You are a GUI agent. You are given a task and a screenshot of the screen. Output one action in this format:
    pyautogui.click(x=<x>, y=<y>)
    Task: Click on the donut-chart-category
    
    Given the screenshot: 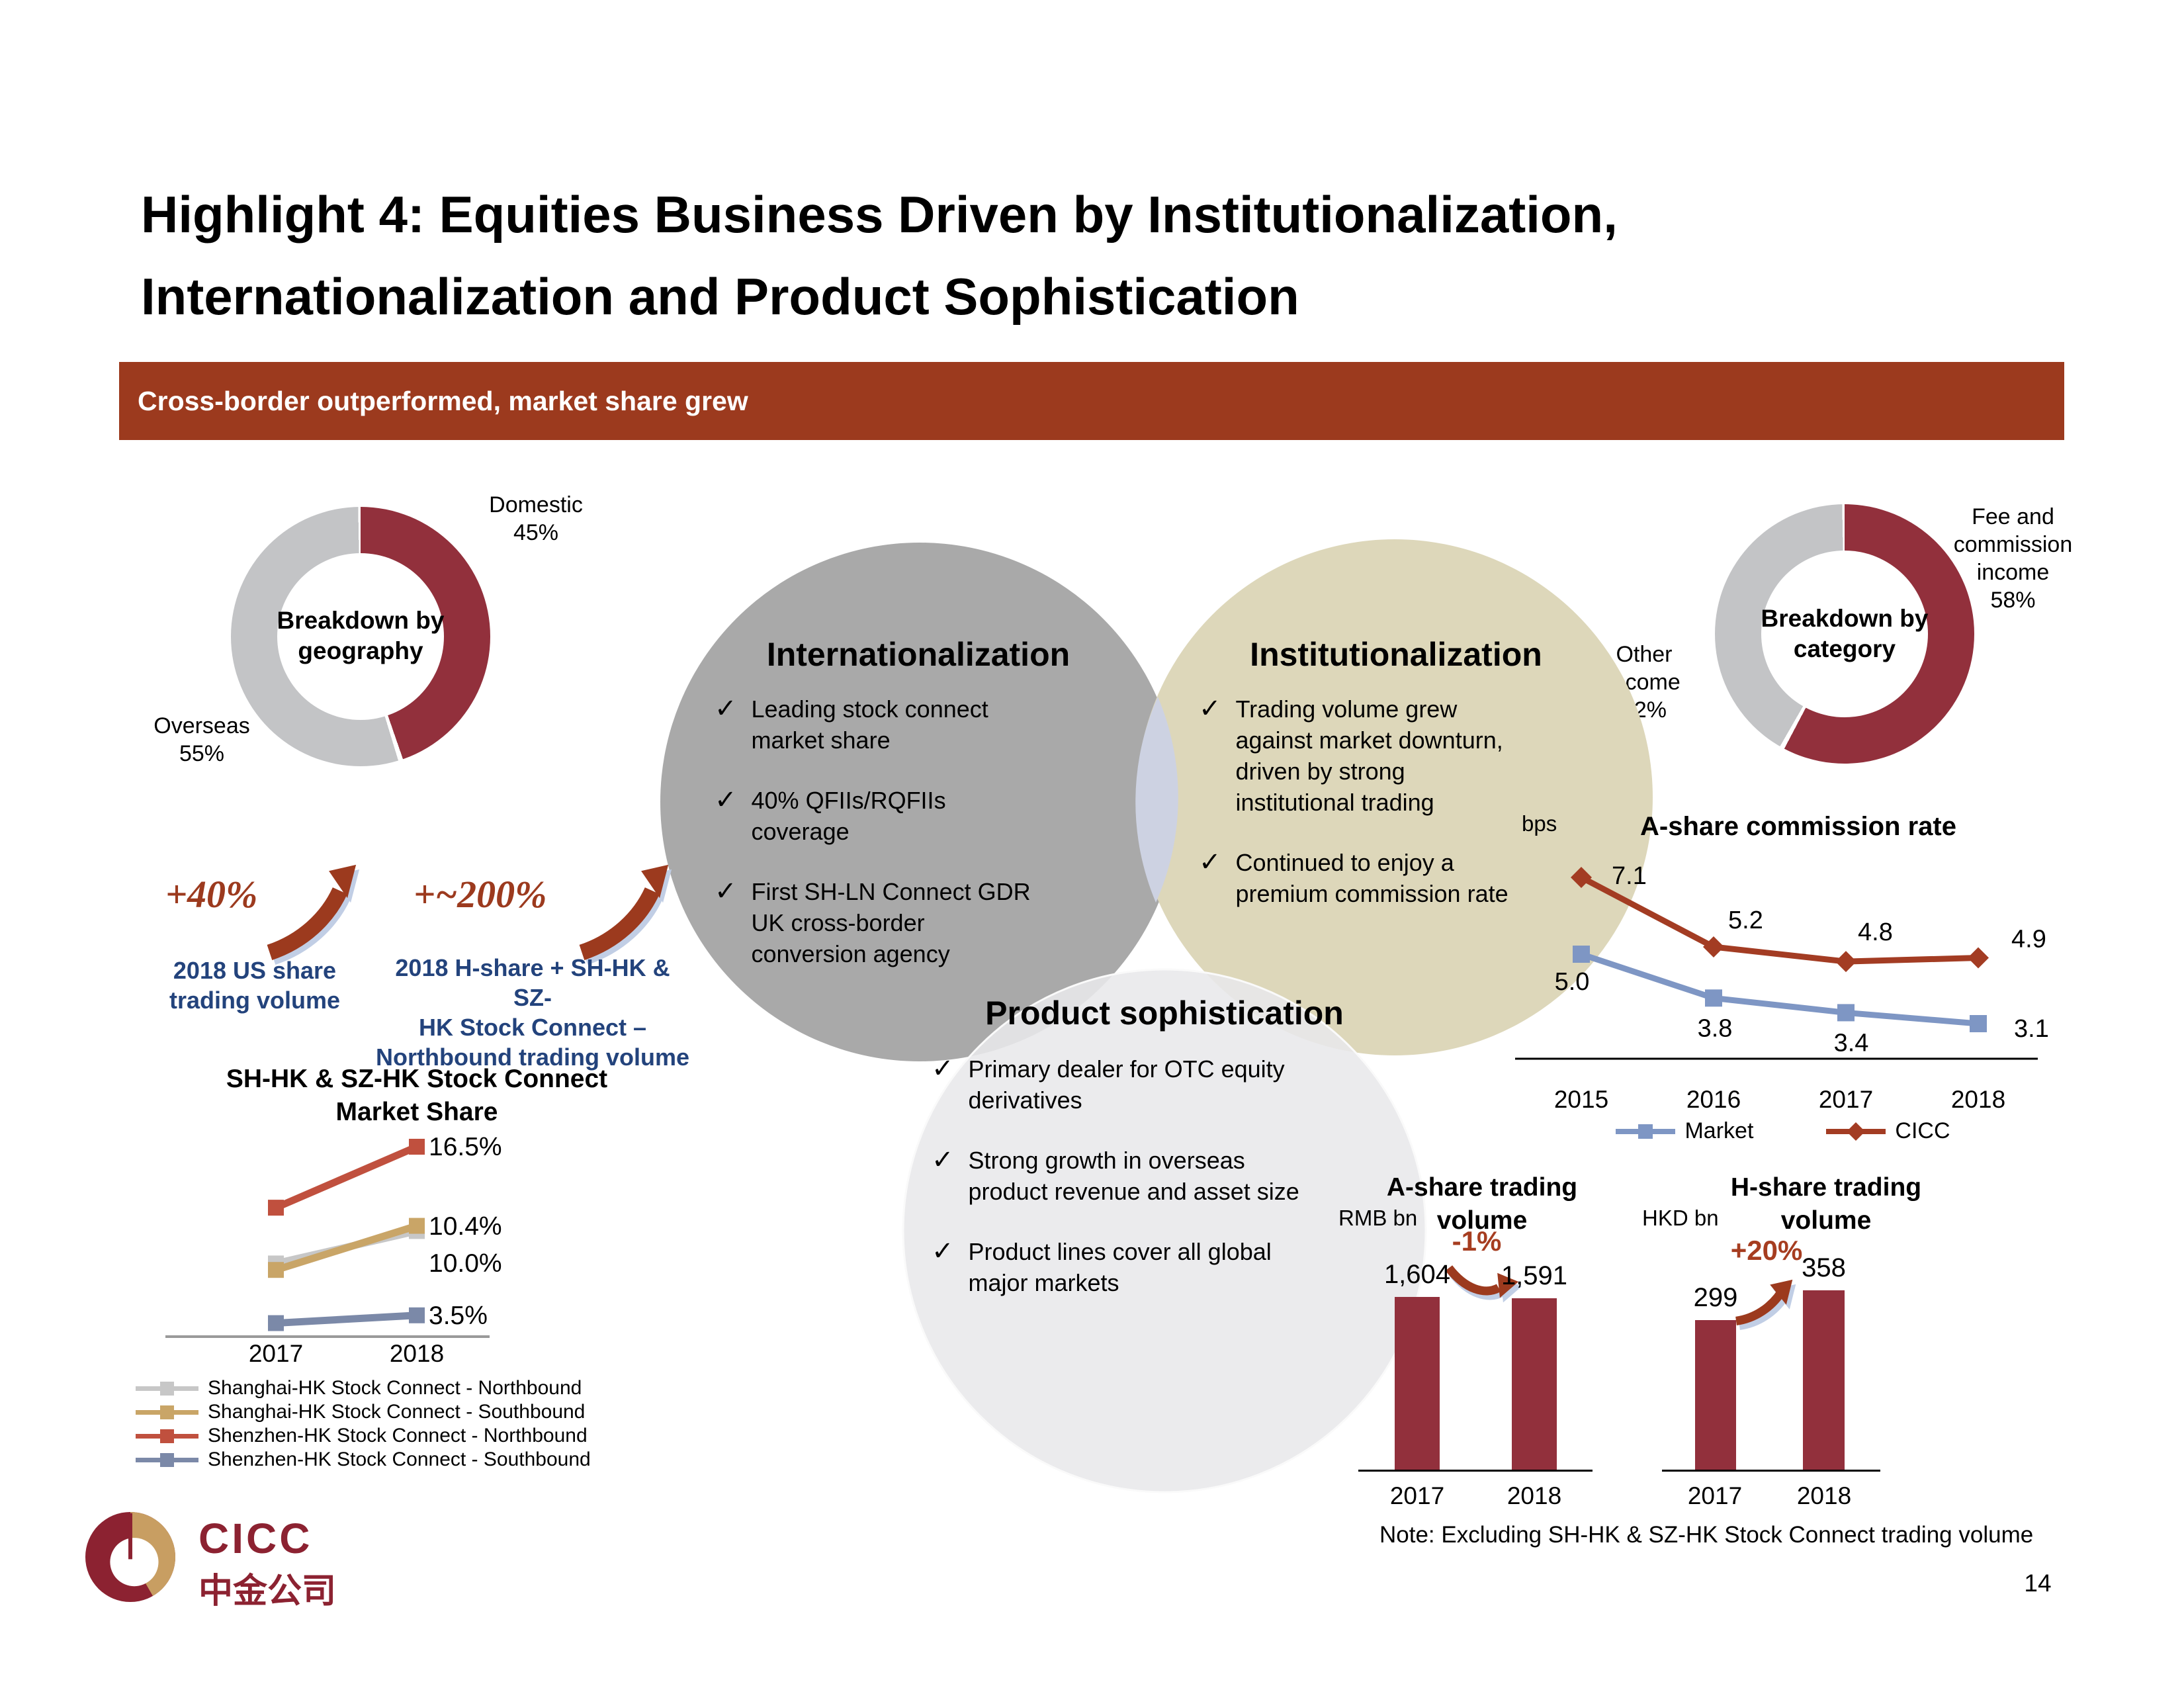 What is the action you would take?
    pyautogui.click(x=1844, y=634)
    